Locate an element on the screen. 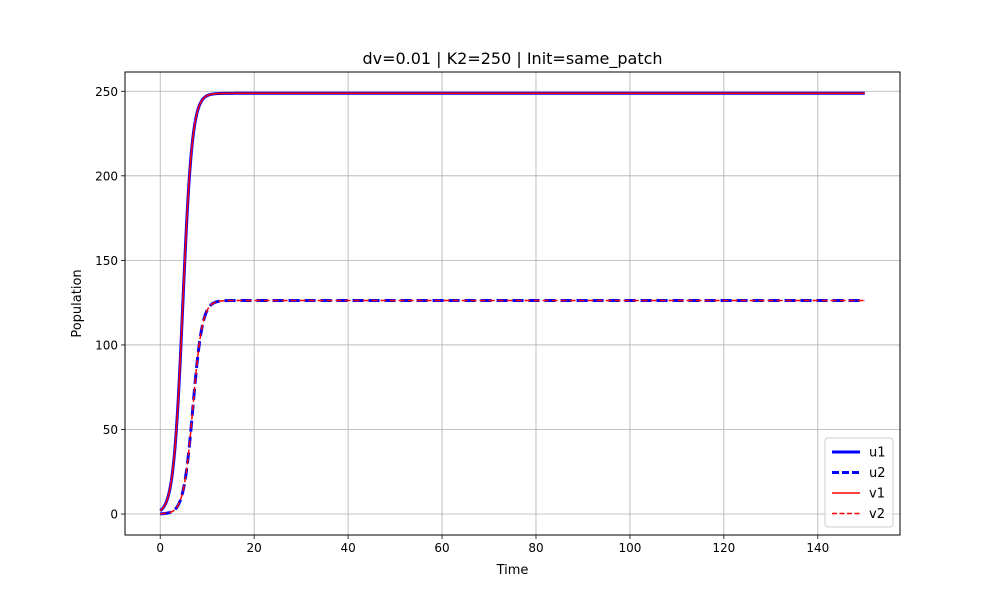  y-tick-label: 50 is located at coordinates (110, 430).